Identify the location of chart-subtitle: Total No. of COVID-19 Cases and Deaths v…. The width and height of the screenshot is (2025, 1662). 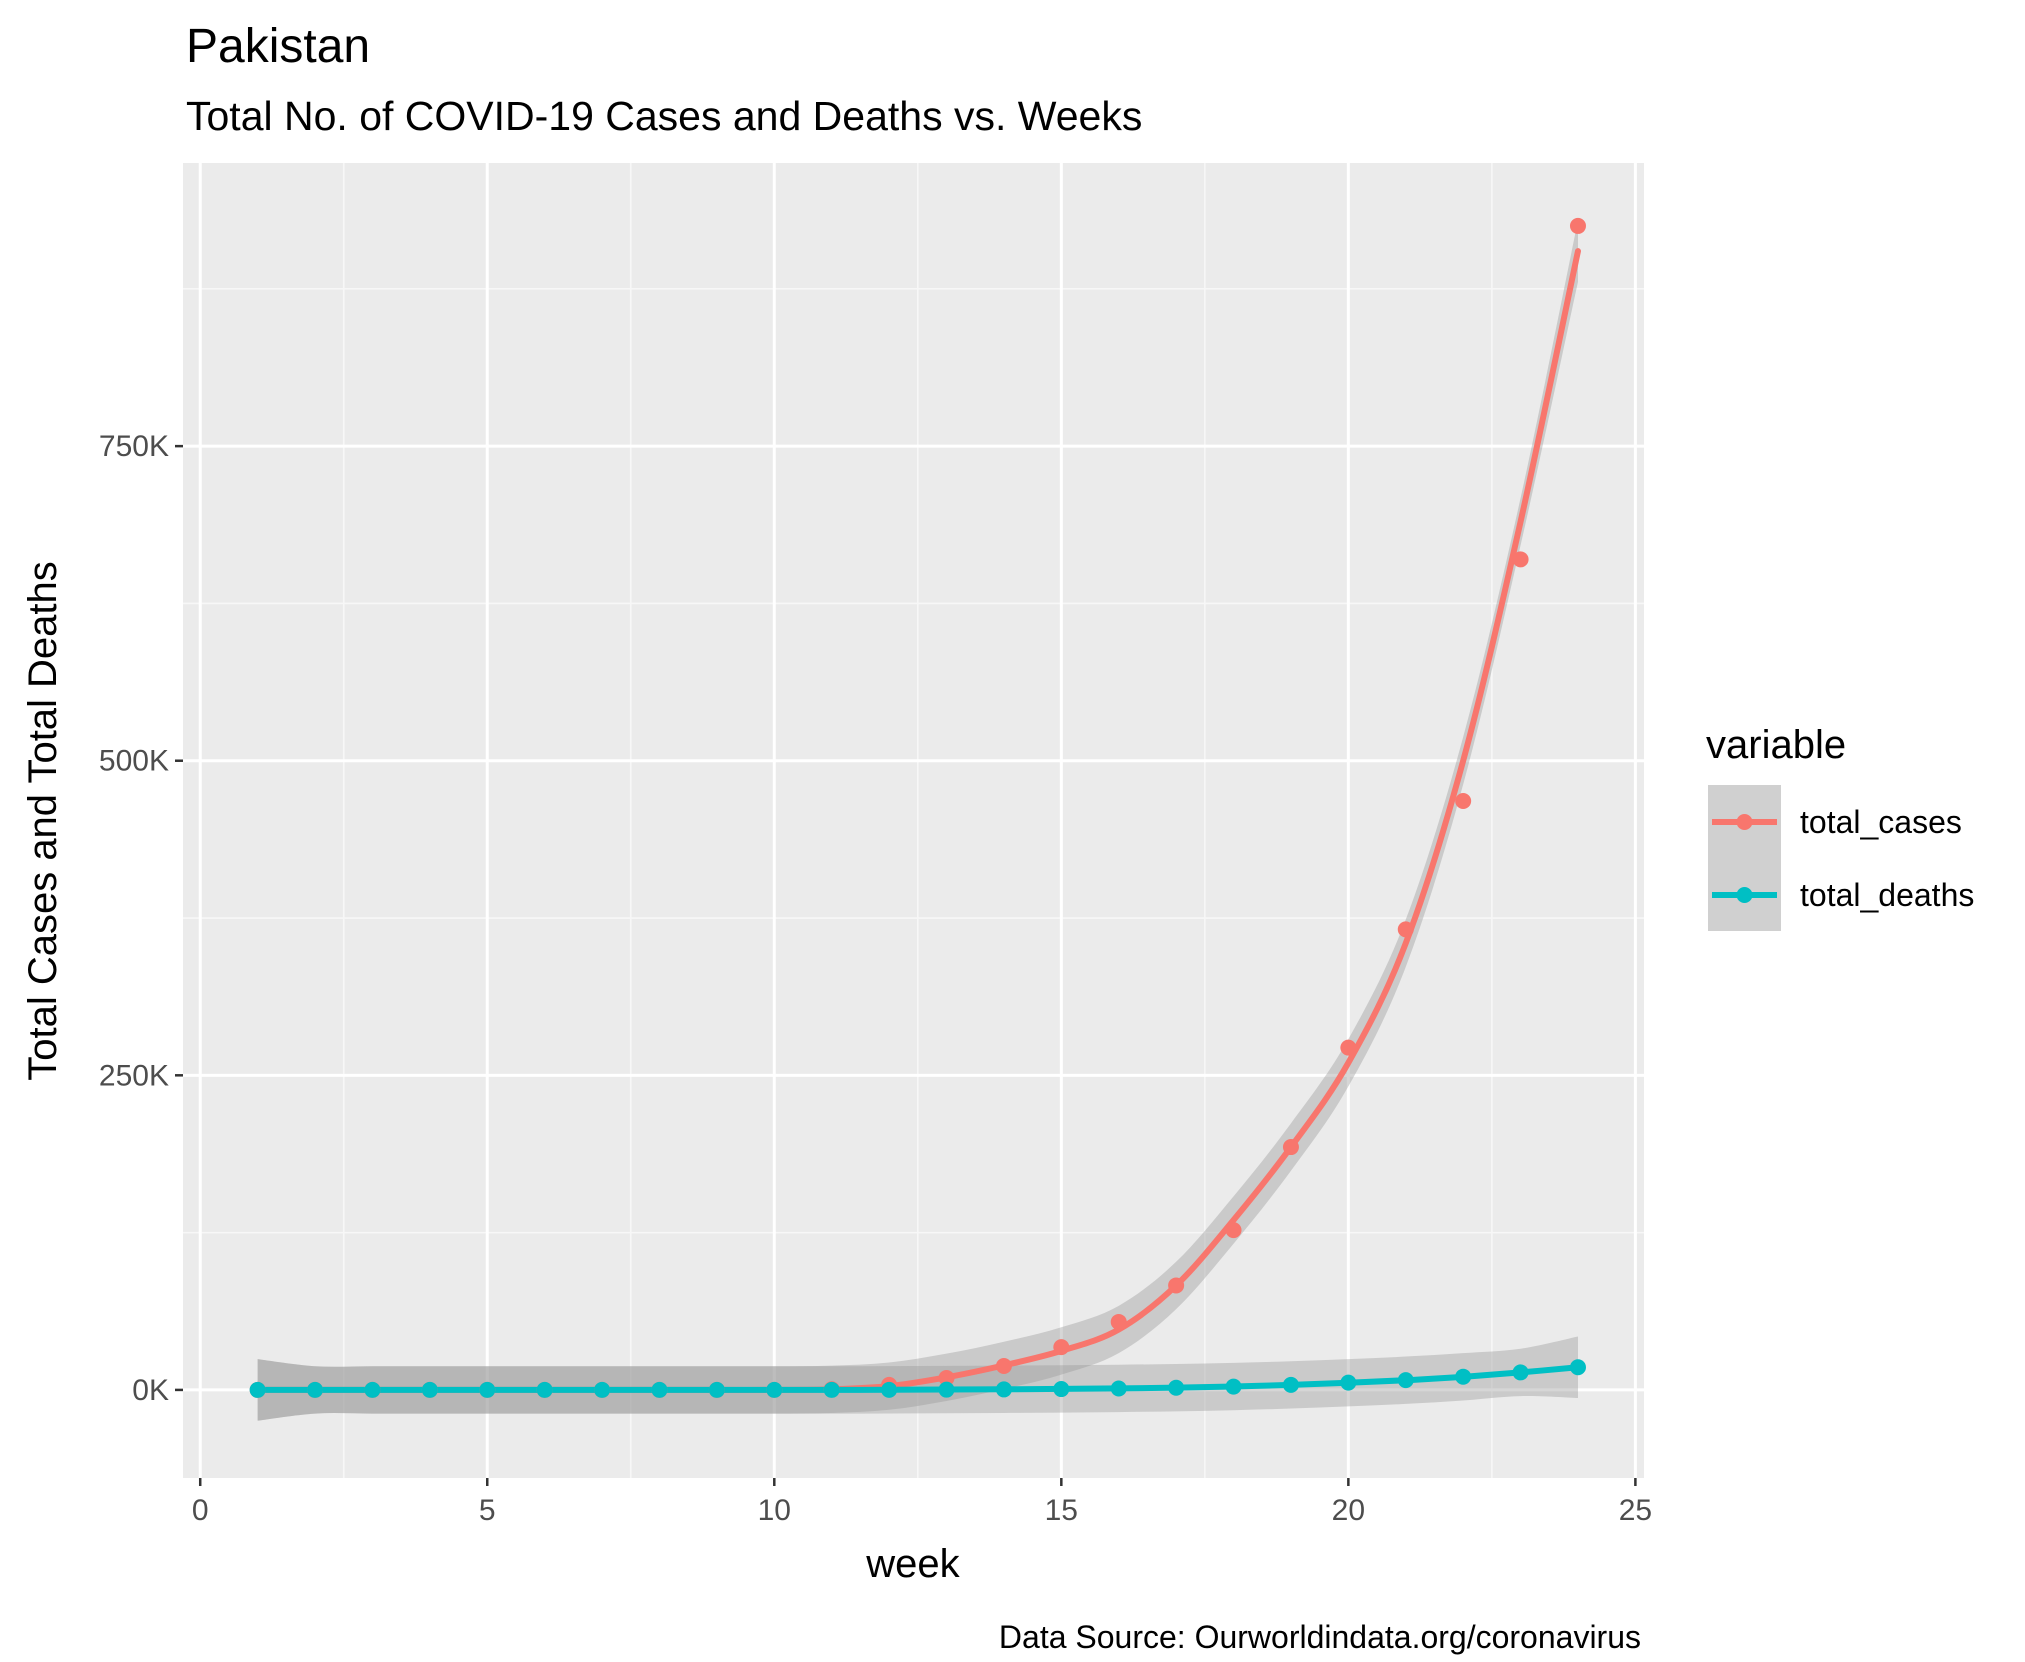
(664, 116).